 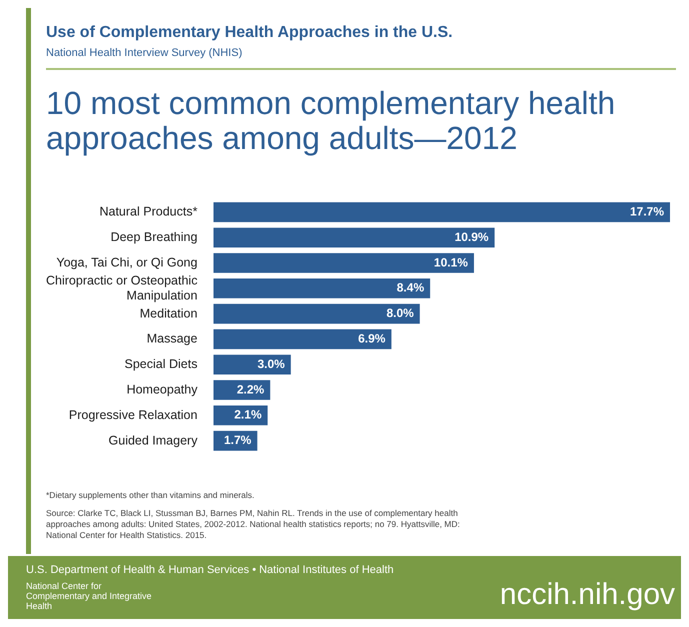 What do you see at coordinates (150, 495) in the screenshot?
I see `text: *Dietary supplements other than vitamins and minerals.` at bounding box center [150, 495].